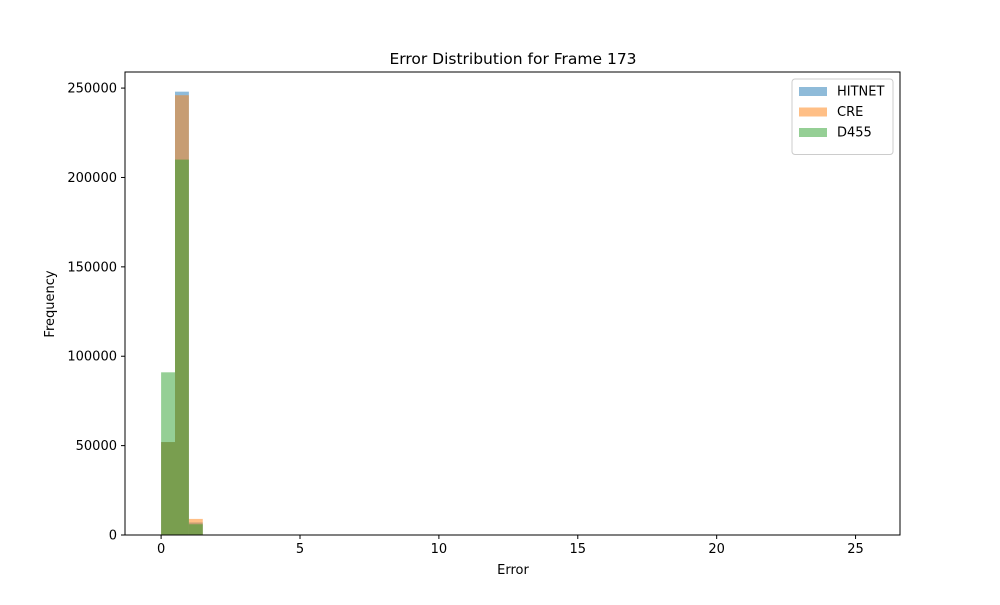 Image resolution: width=1000 pixels, height=605 pixels. I want to click on y-tick-label: 0, so click(113, 536).